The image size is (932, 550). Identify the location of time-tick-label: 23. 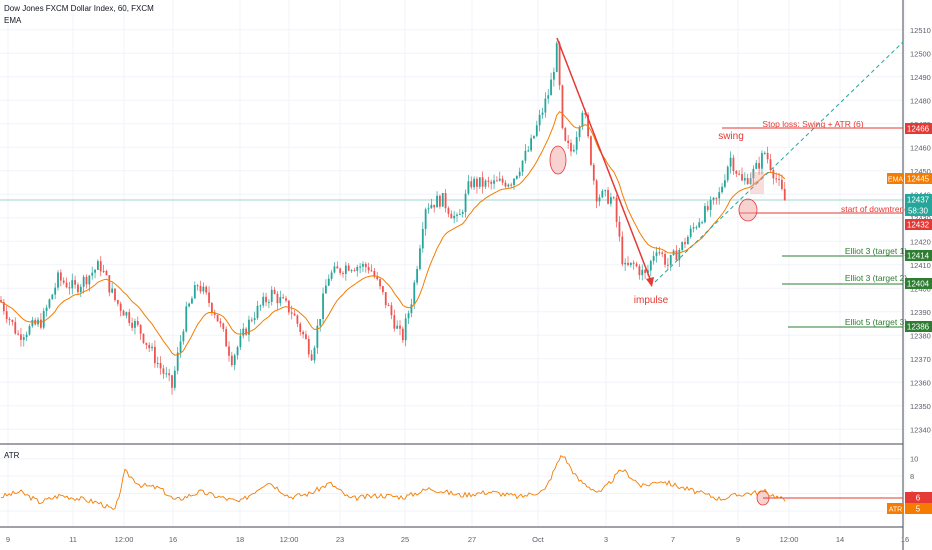
(340, 539).